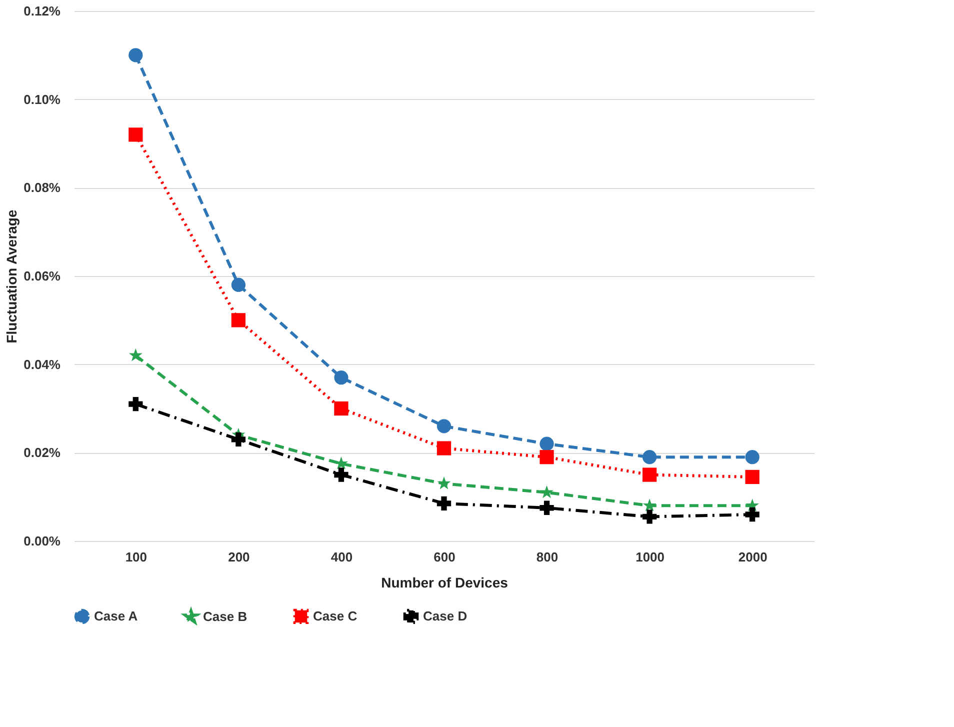 Image resolution: width=954 pixels, height=727 pixels. I want to click on y-tick-label: 0.08%, so click(42, 188).